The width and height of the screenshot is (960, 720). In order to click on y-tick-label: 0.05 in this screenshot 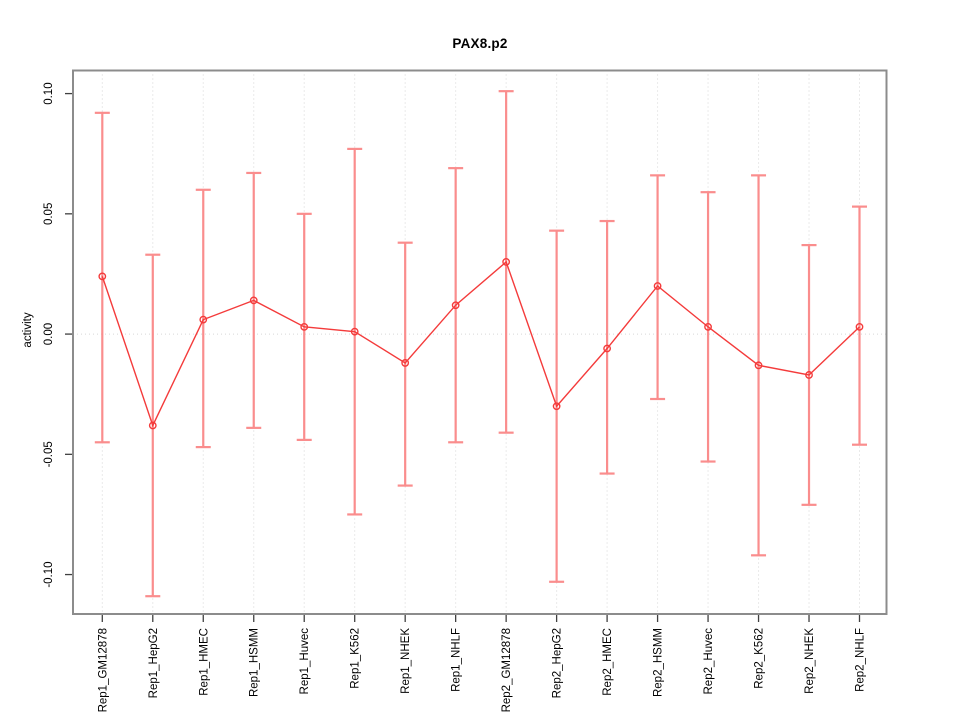, I will do `click(49, 214)`.